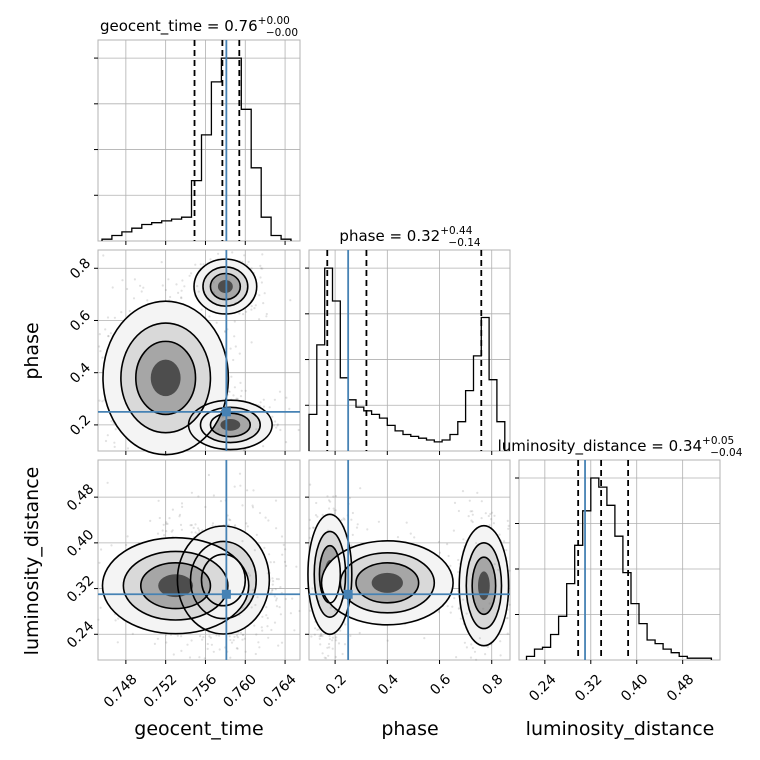 This screenshot has height=760, width=760. What do you see at coordinates (588, 687) in the screenshot?
I see `x-tick-label: 0.32` at bounding box center [588, 687].